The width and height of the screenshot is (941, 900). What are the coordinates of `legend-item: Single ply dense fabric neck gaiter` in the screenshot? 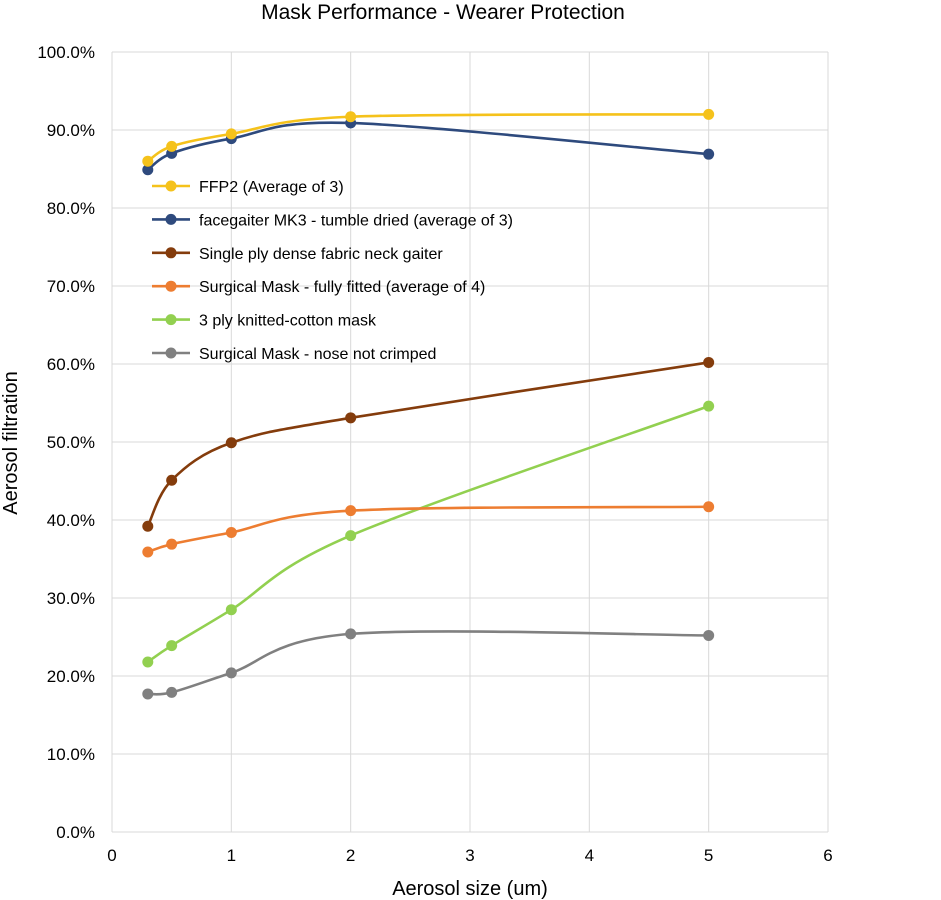 It's located at (297, 254).